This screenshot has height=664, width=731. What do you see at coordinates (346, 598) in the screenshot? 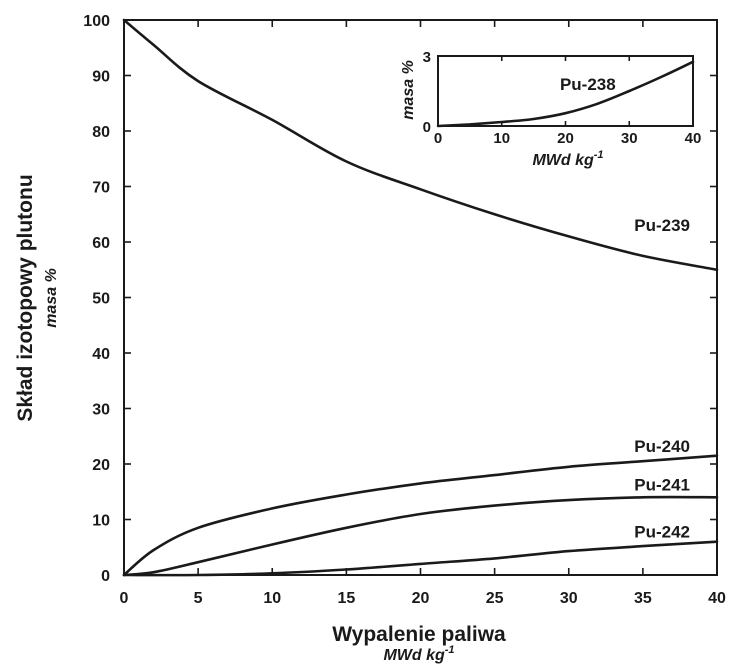
I see `x-tick-label: 15` at bounding box center [346, 598].